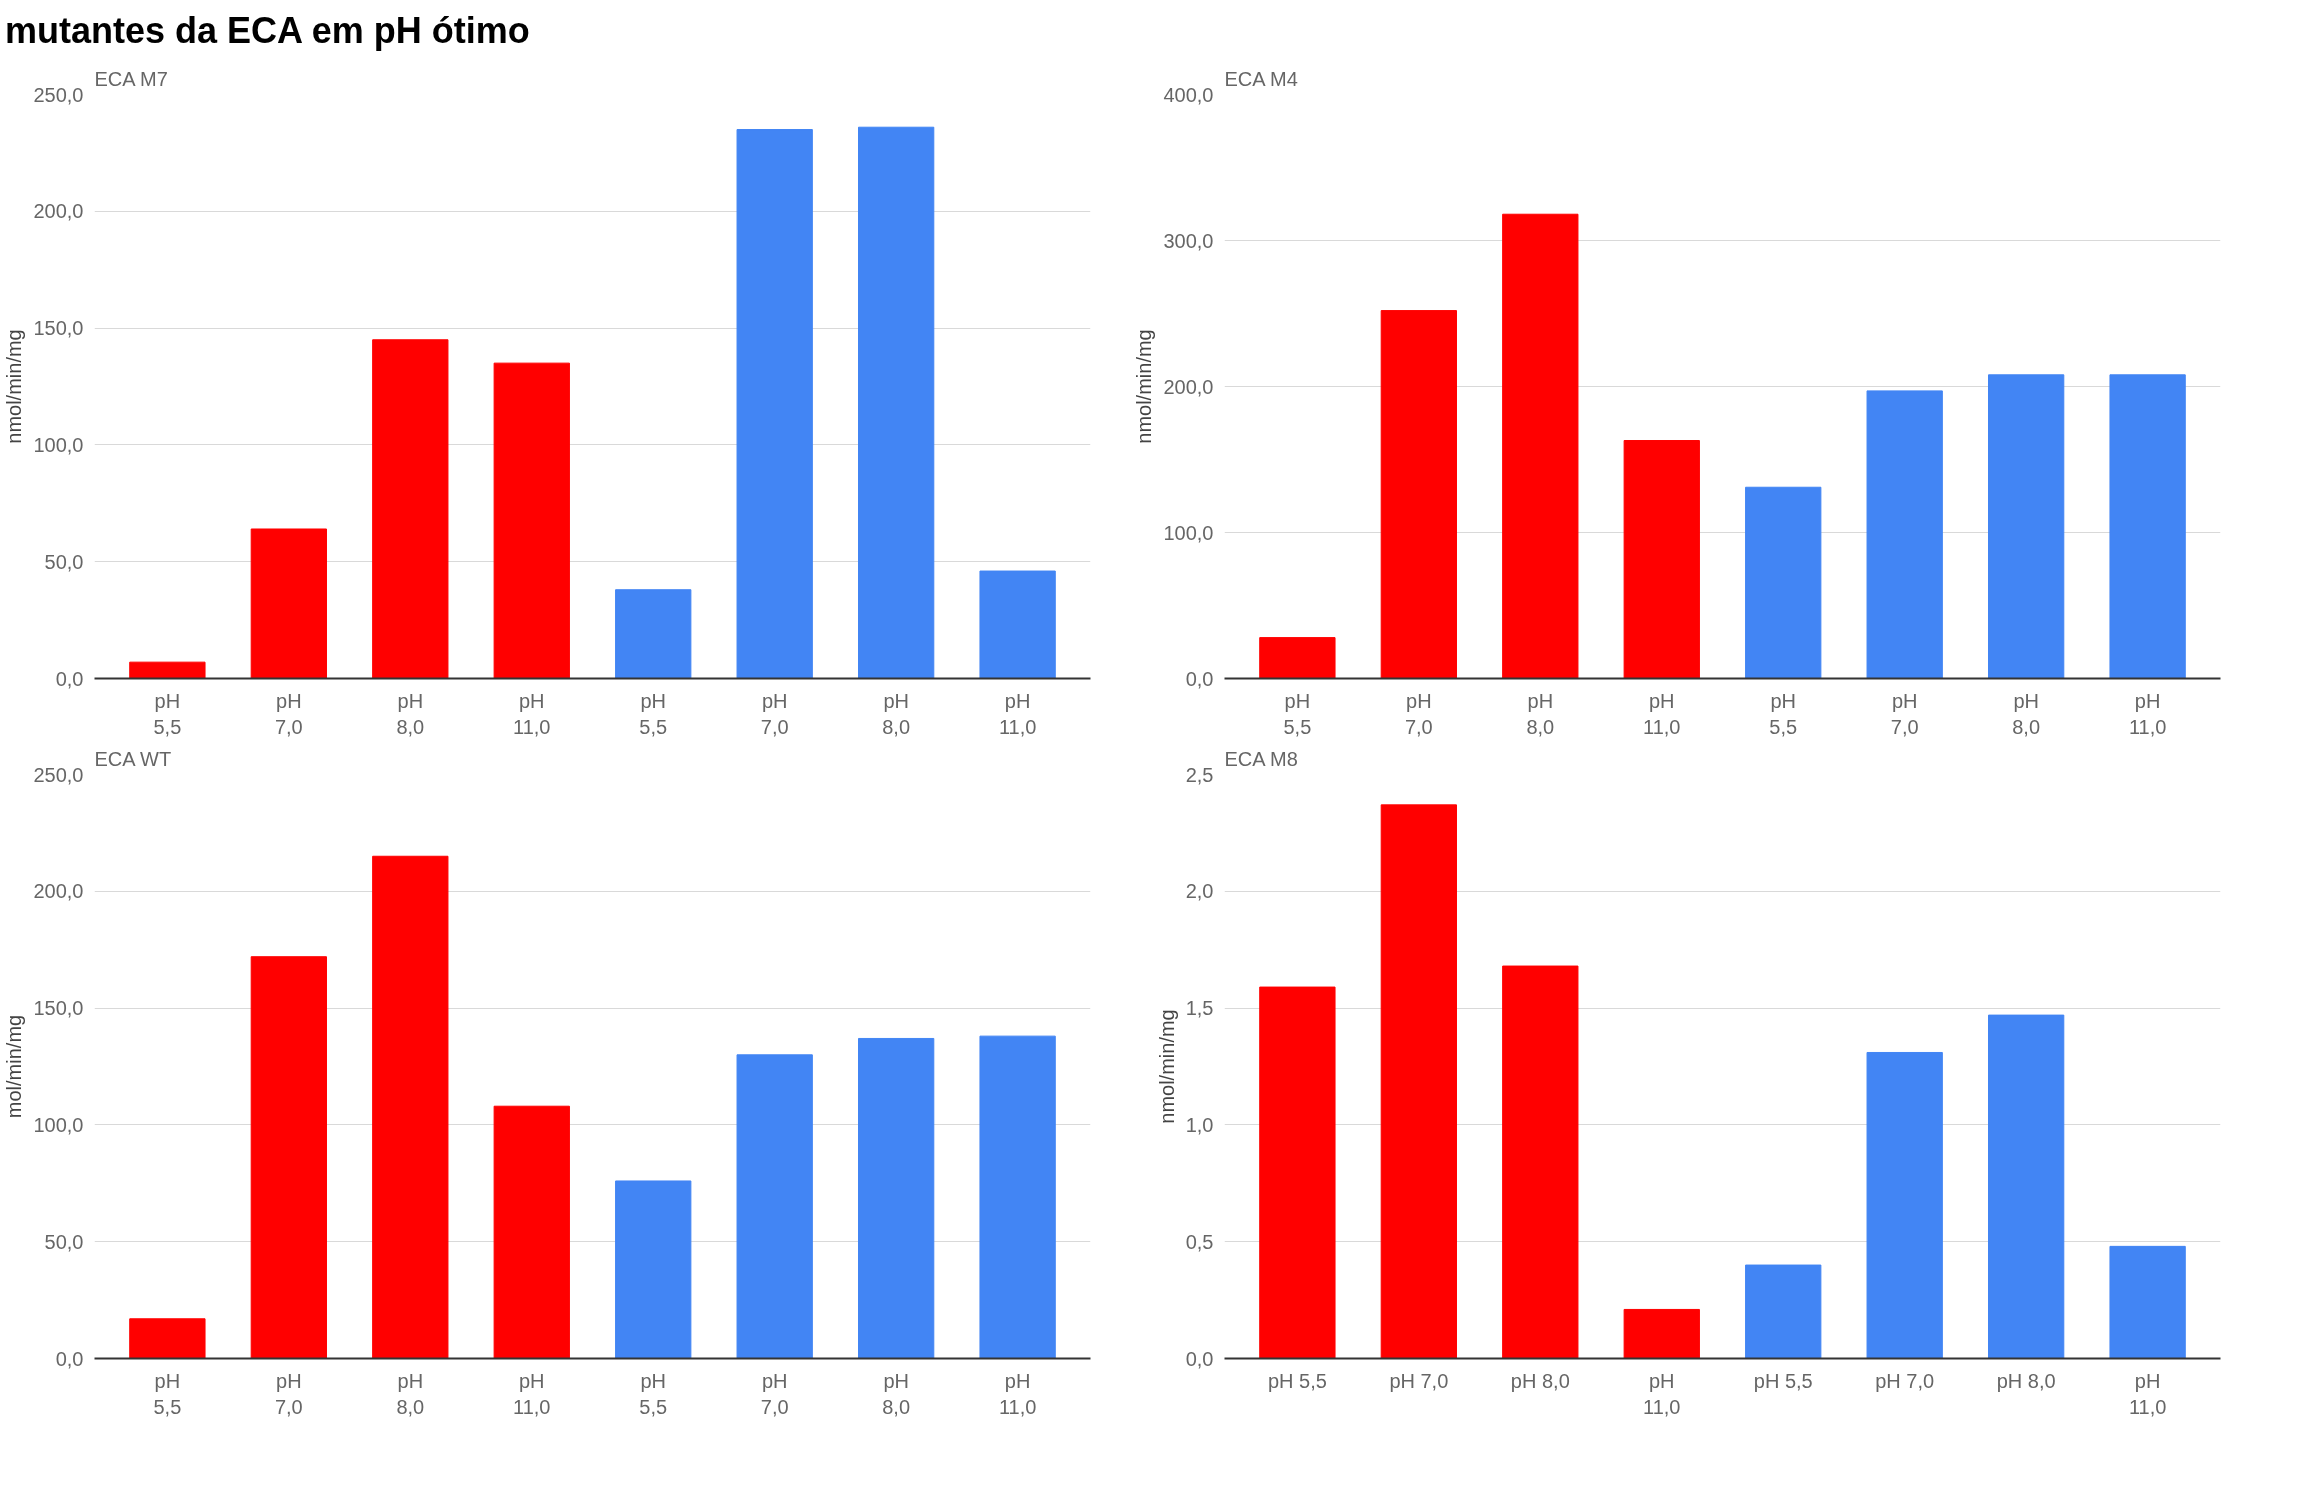 The image size is (2324, 1498). I want to click on y-tick-label: 2,5, so click(1199, 774).